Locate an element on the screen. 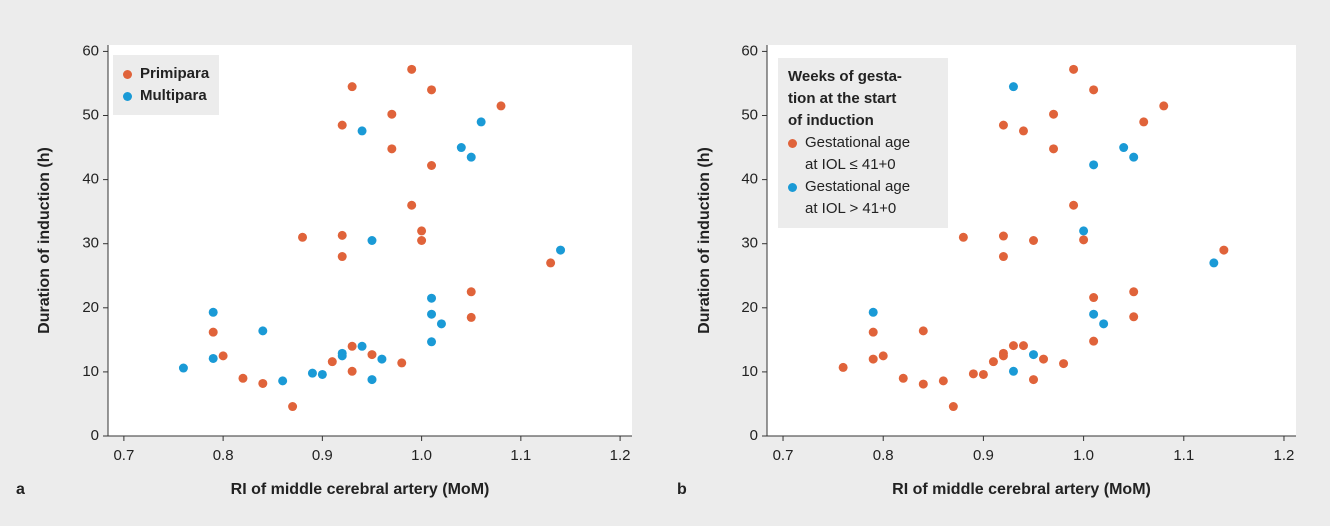 This screenshot has height=526, width=1330. legend-title: Weeks of gesta- is located at coordinates (845, 76).